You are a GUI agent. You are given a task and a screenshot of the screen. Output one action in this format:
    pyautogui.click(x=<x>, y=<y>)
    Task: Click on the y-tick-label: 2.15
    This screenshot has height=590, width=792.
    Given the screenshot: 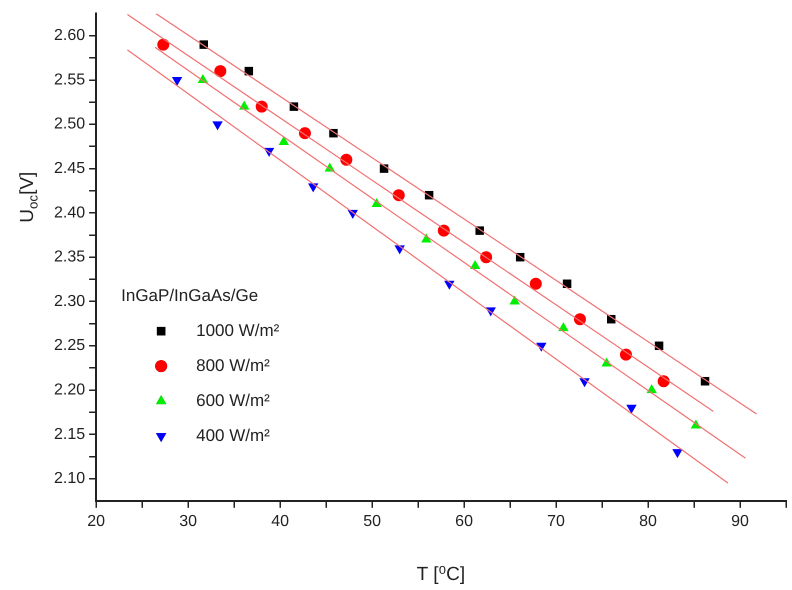 What is the action you would take?
    pyautogui.click(x=70, y=434)
    